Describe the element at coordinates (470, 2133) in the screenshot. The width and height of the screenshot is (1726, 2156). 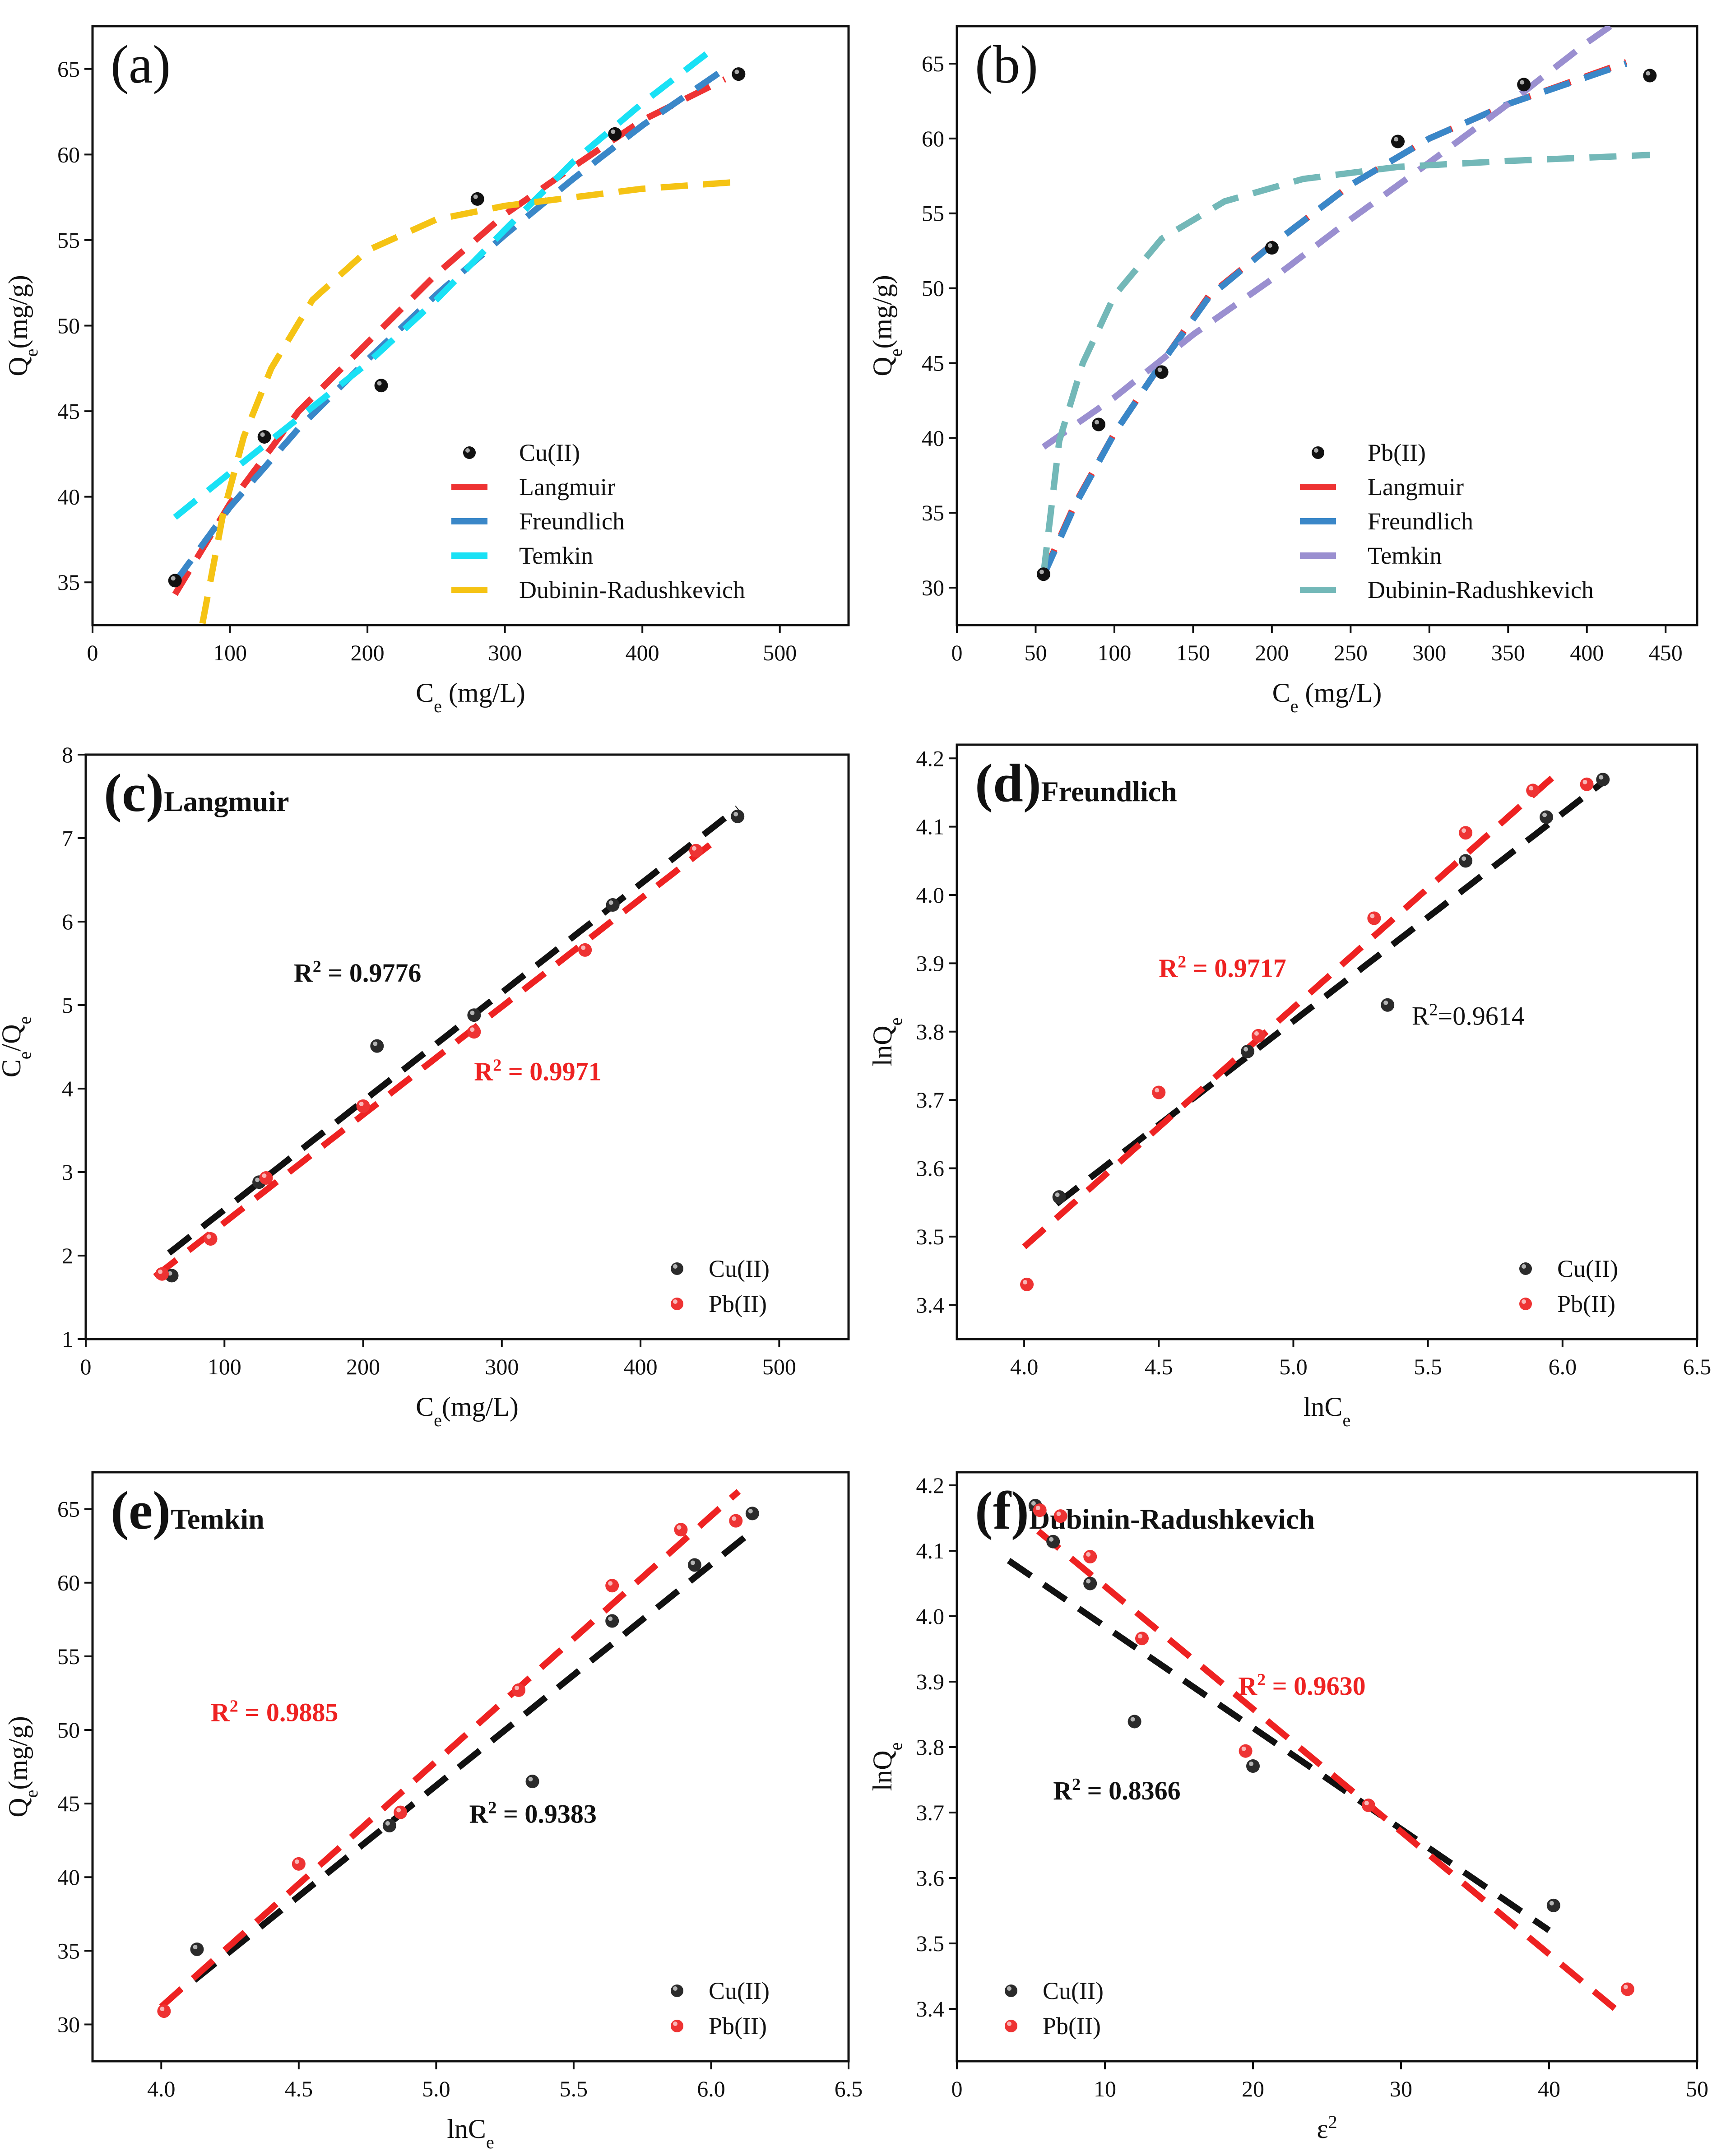
I see `x-axis-title: lnCe` at that location.